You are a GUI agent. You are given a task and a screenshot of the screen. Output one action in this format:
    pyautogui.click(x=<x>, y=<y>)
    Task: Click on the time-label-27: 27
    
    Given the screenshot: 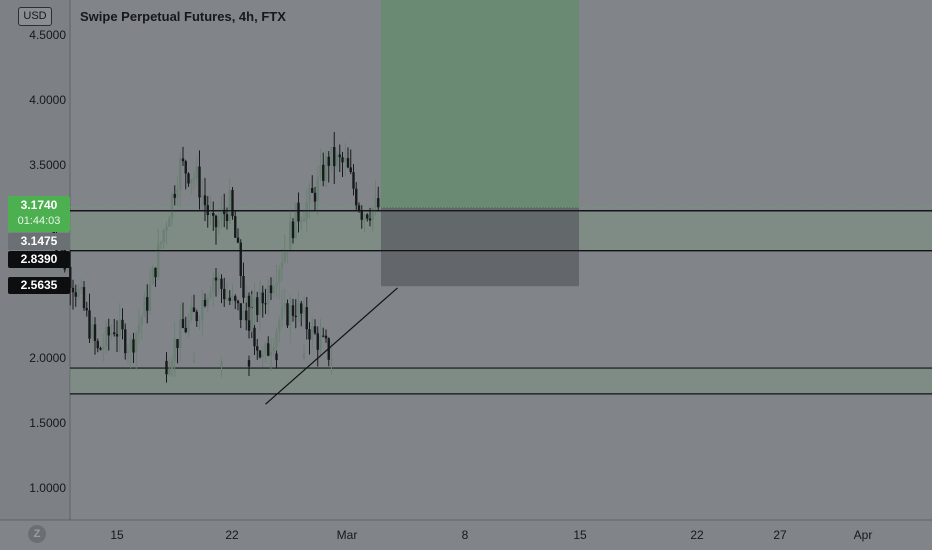 What is the action you would take?
    pyautogui.click(x=780, y=535)
    